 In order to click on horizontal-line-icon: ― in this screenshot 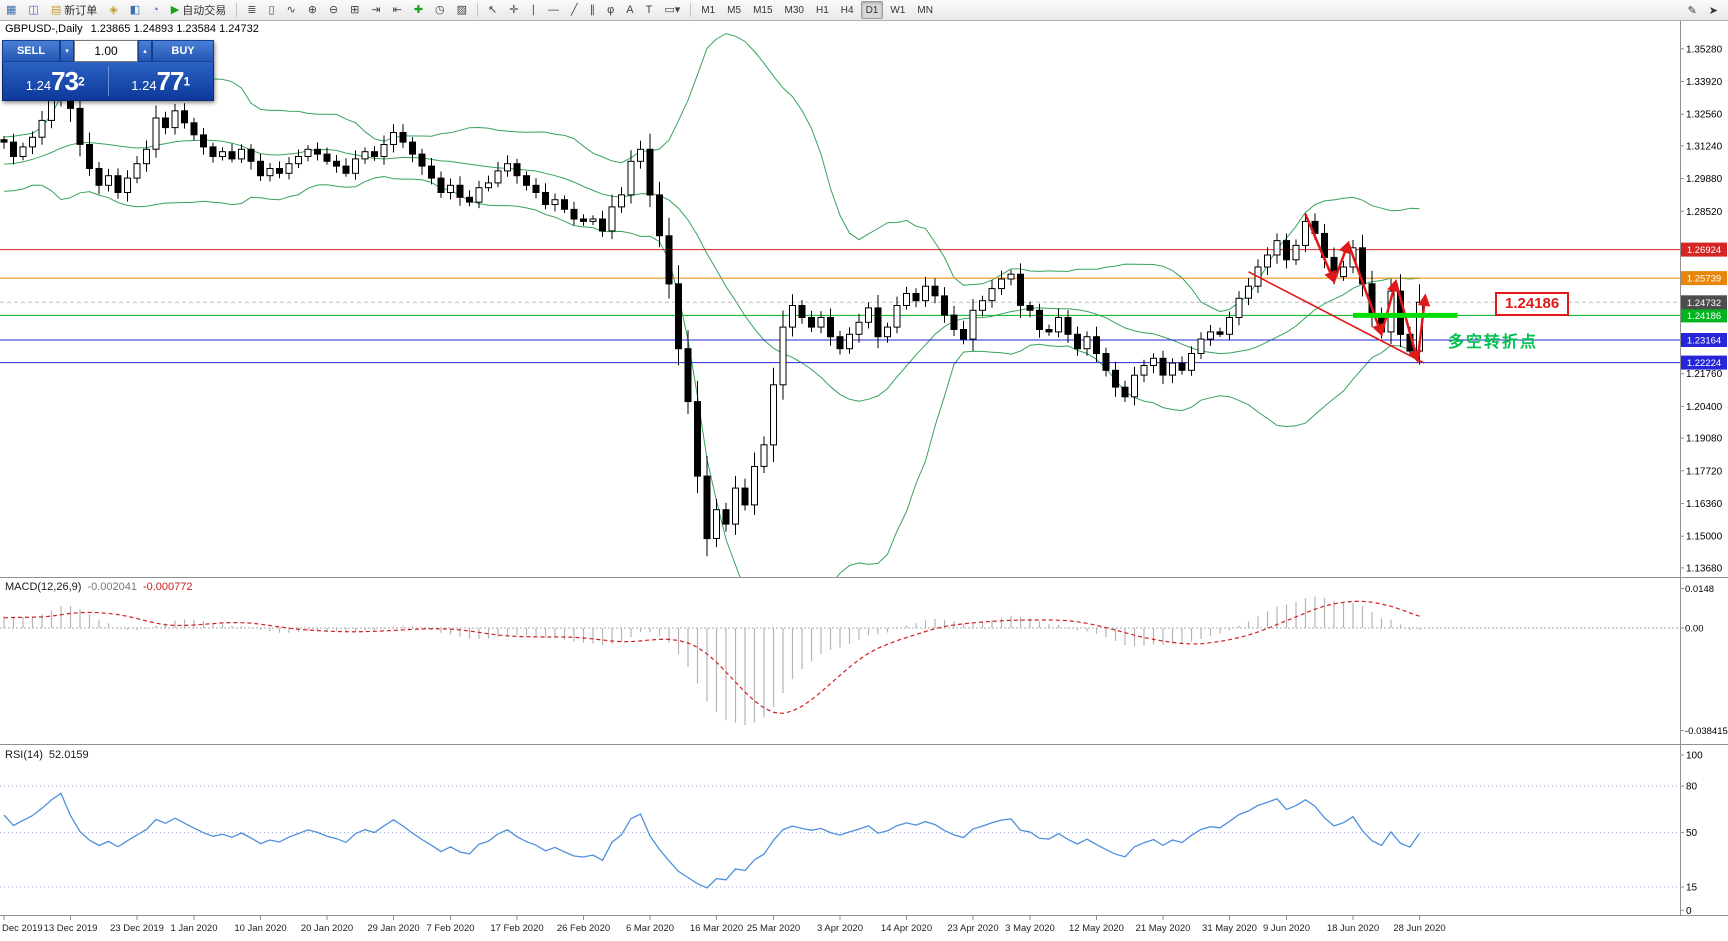, I will do `click(553, 10)`.